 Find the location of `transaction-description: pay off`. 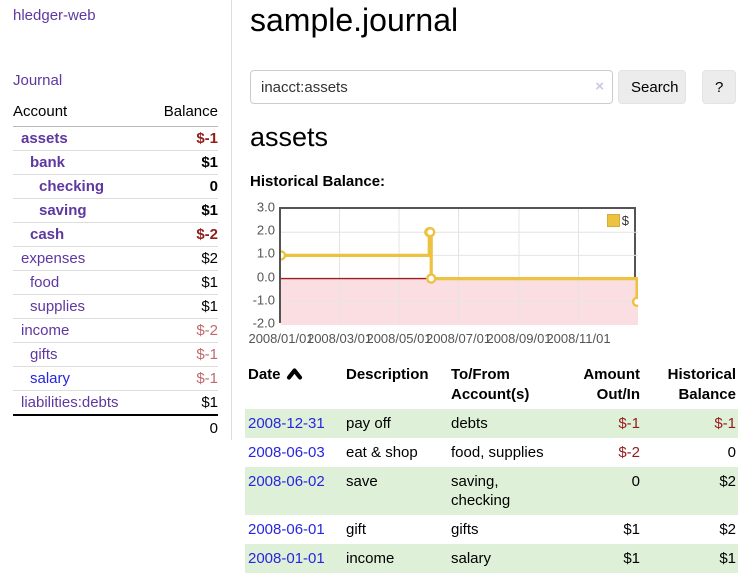

transaction-description: pay off is located at coordinates (395, 423).